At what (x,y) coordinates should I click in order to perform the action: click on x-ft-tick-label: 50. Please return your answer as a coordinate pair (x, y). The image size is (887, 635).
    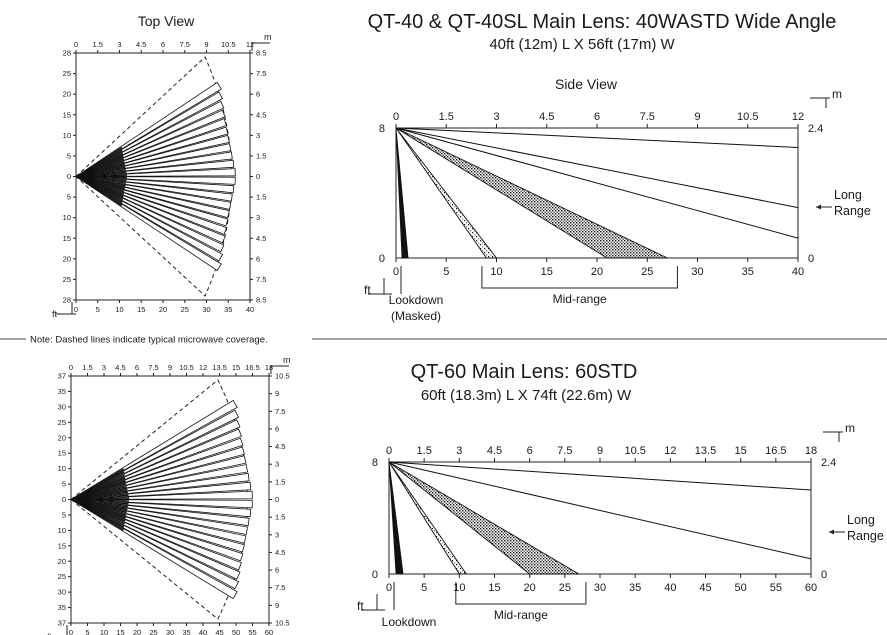
    Looking at the image, I should click on (236, 631).